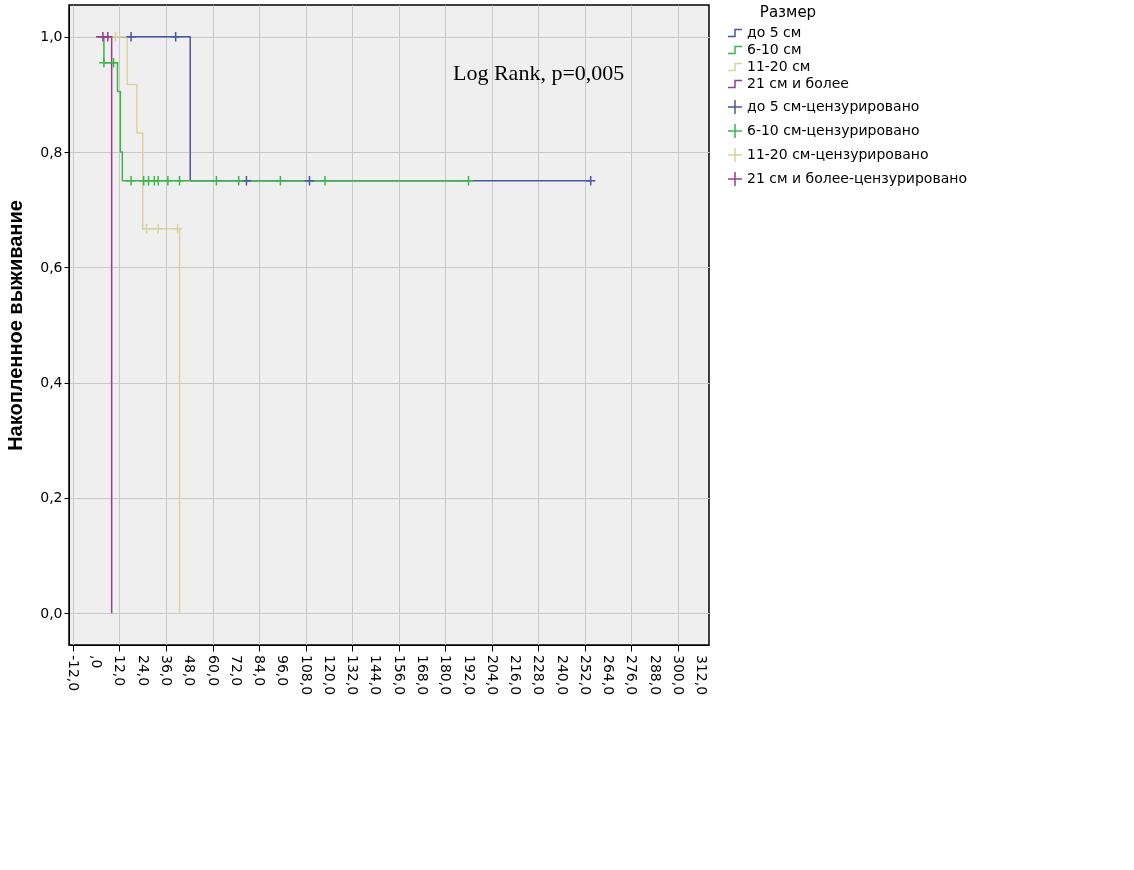  I want to click on x-tick-label: 288,0, so click(655, 675).